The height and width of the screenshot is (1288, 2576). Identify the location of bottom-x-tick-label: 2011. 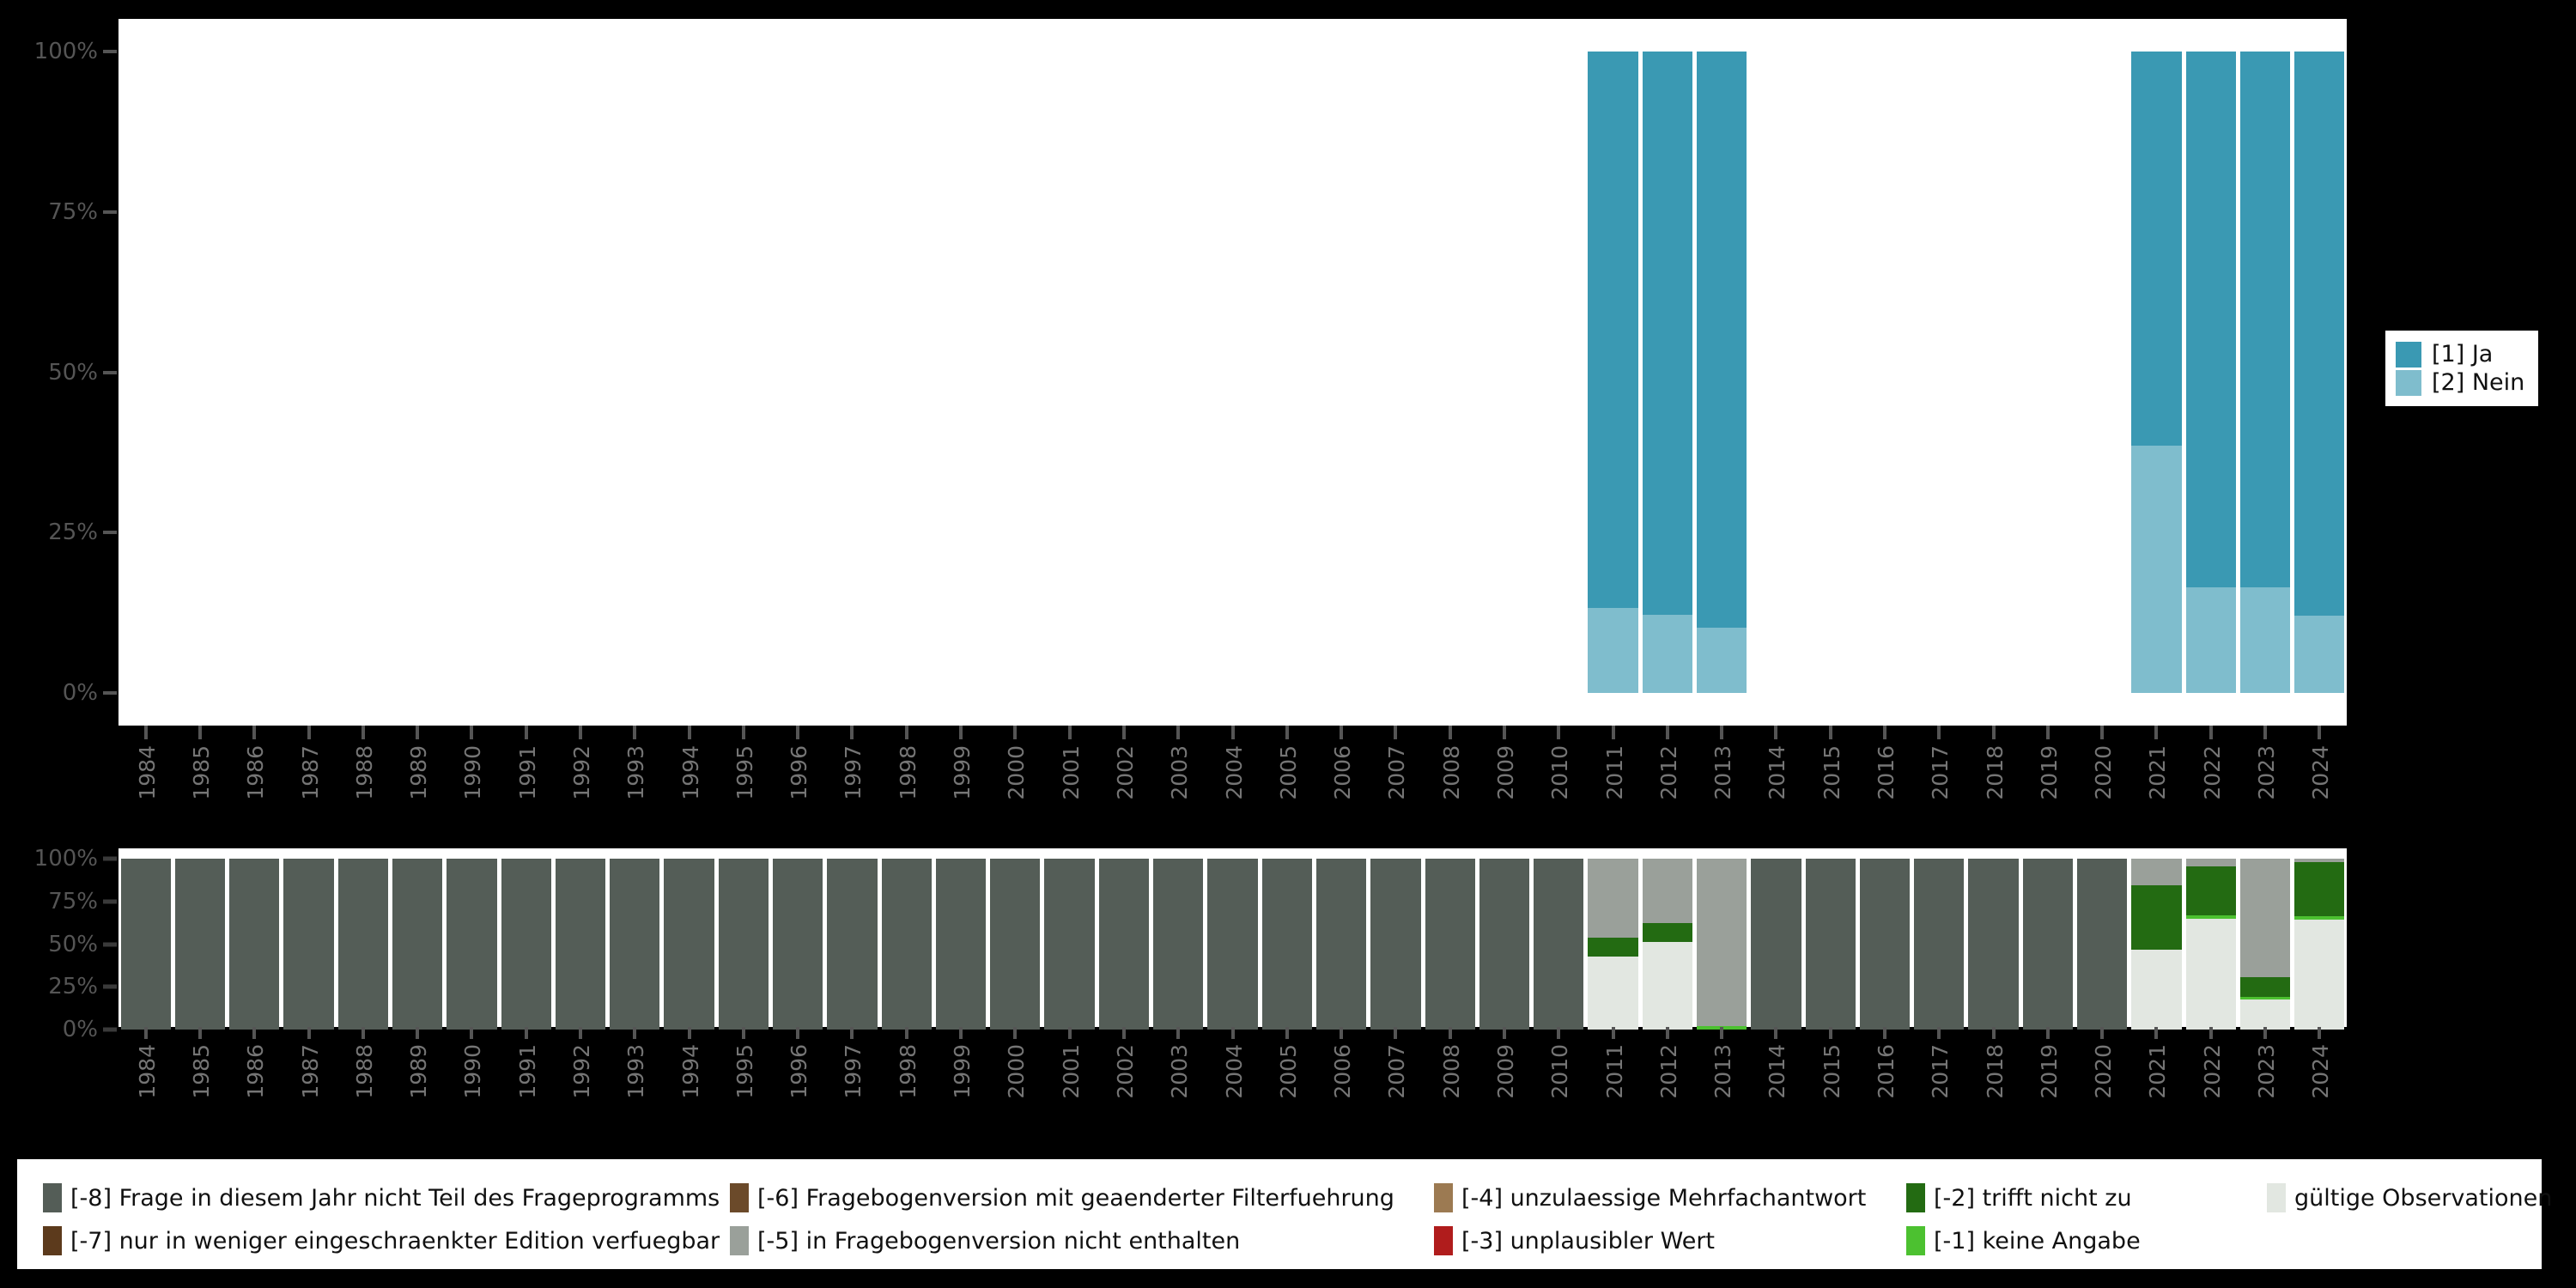
(1614, 1071).